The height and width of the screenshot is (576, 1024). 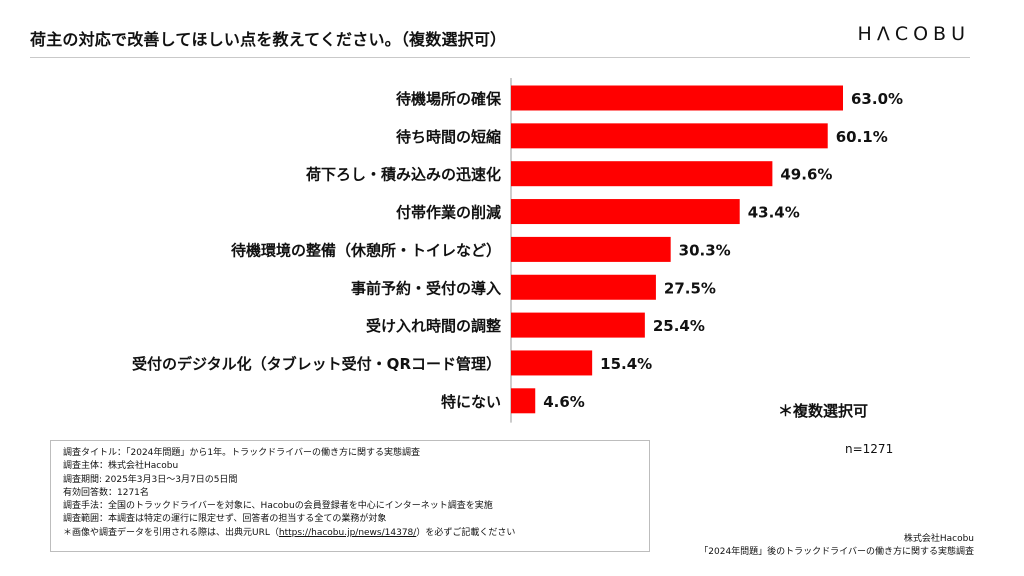 What do you see at coordinates (500, 57) in the screenshot?
I see `header-divider` at bounding box center [500, 57].